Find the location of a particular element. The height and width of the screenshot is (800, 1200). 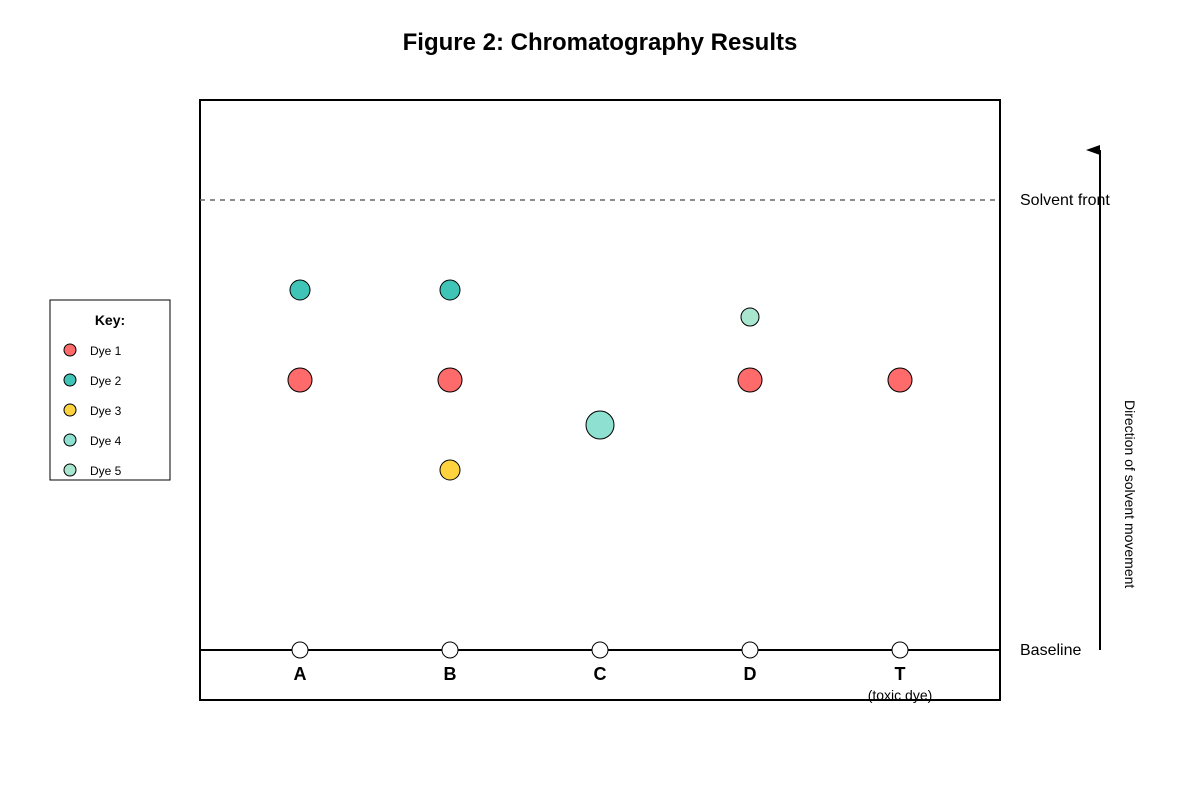

key-label: Dye 3 is located at coordinates (106, 411).